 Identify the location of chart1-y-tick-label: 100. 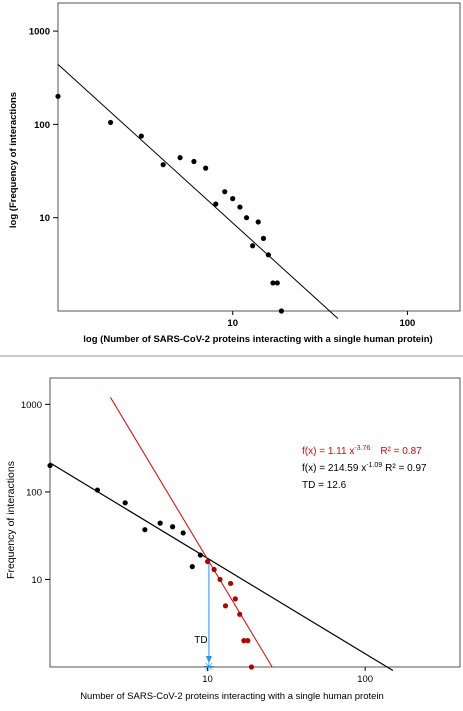
(42, 125).